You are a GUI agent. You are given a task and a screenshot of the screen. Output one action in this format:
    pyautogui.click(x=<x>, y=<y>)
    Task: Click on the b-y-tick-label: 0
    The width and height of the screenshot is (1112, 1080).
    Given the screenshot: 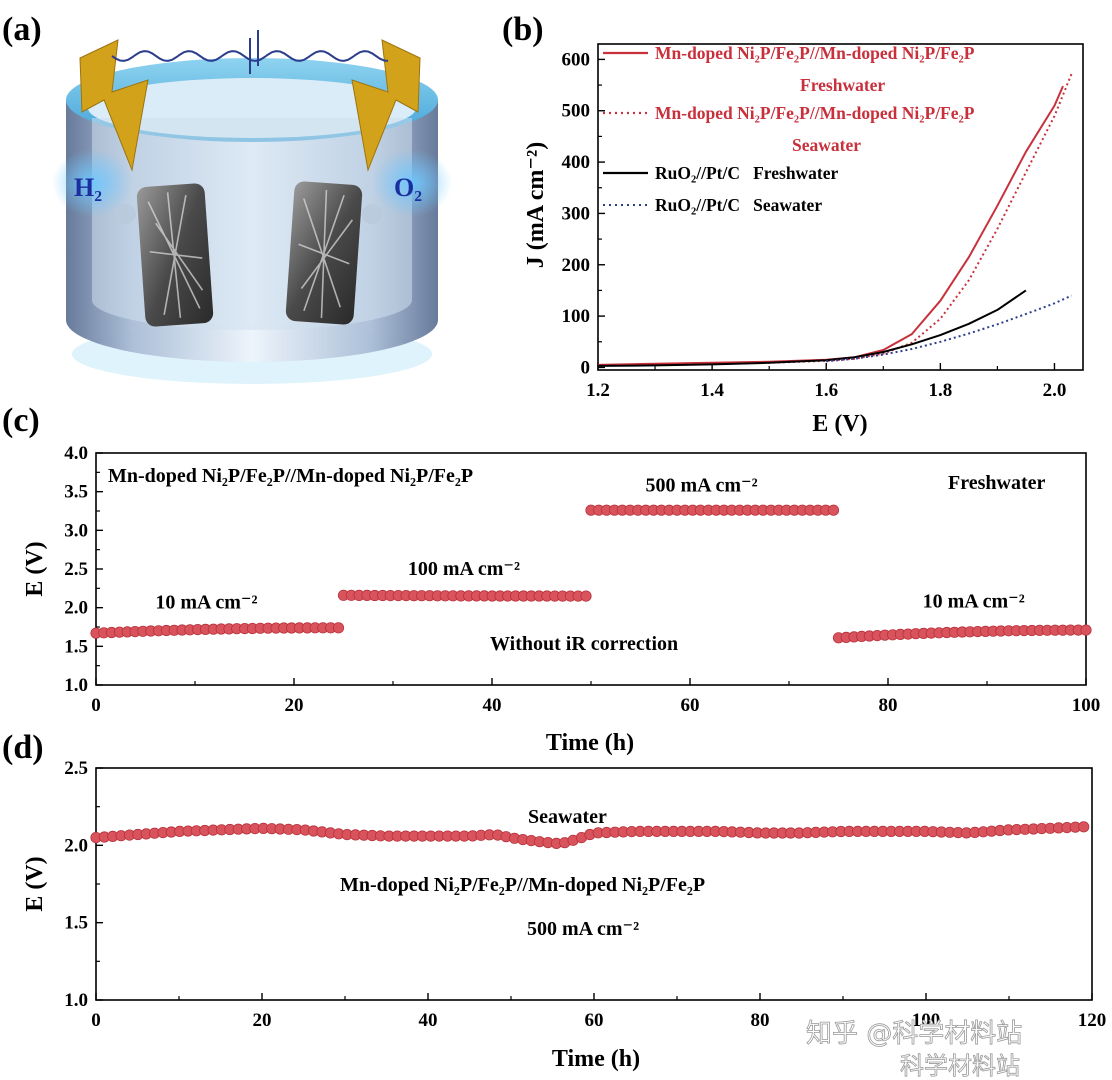 What is the action you would take?
    pyautogui.click(x=586, y=367)
    